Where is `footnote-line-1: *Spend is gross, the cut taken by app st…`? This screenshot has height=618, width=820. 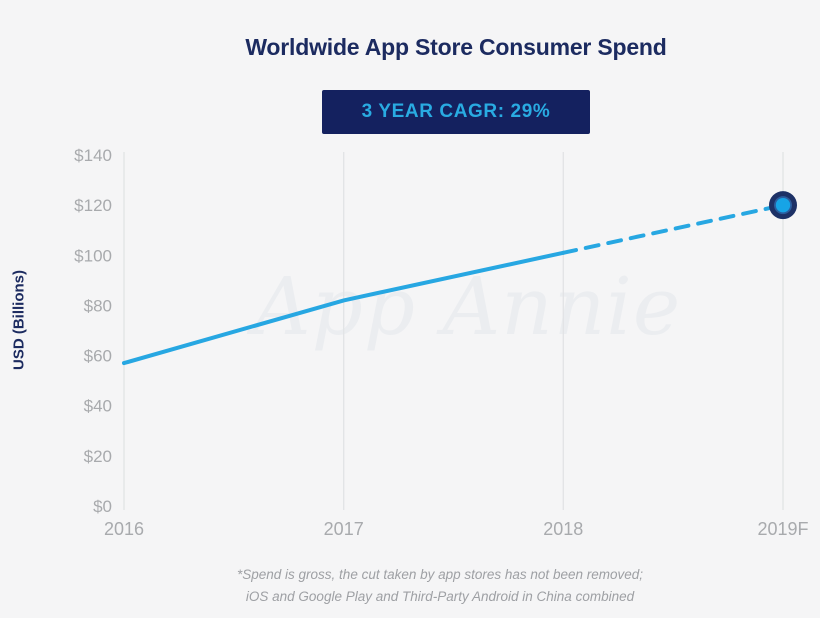
footnote-line-1: *Spend is gross, the cut taken by app st… is located at coordinates (440, 574).